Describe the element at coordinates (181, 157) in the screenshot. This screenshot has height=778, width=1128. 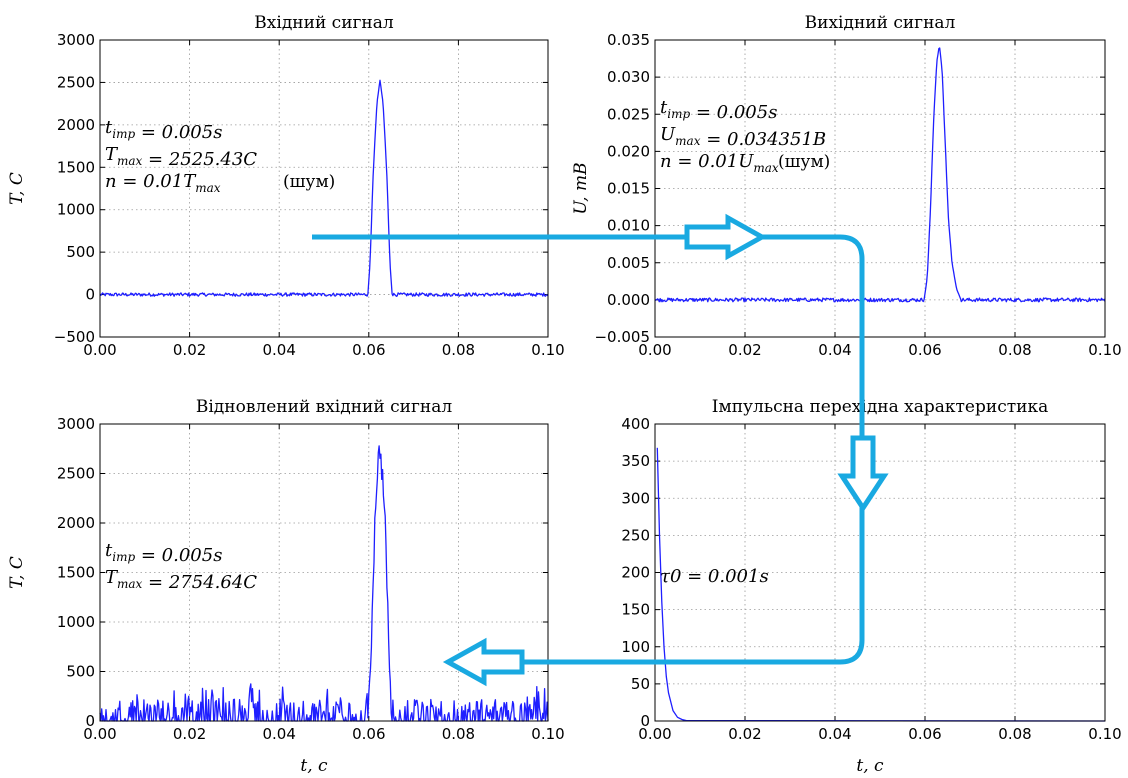
I see `annotation: Tmax = 2525.43C` at that location.